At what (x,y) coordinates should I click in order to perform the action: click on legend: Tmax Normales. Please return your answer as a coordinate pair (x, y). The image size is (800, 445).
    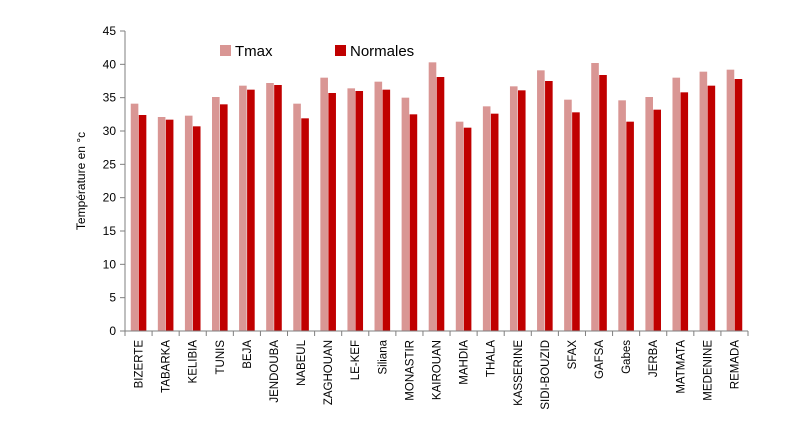
    Looking at the image, I should click on (317, 51).